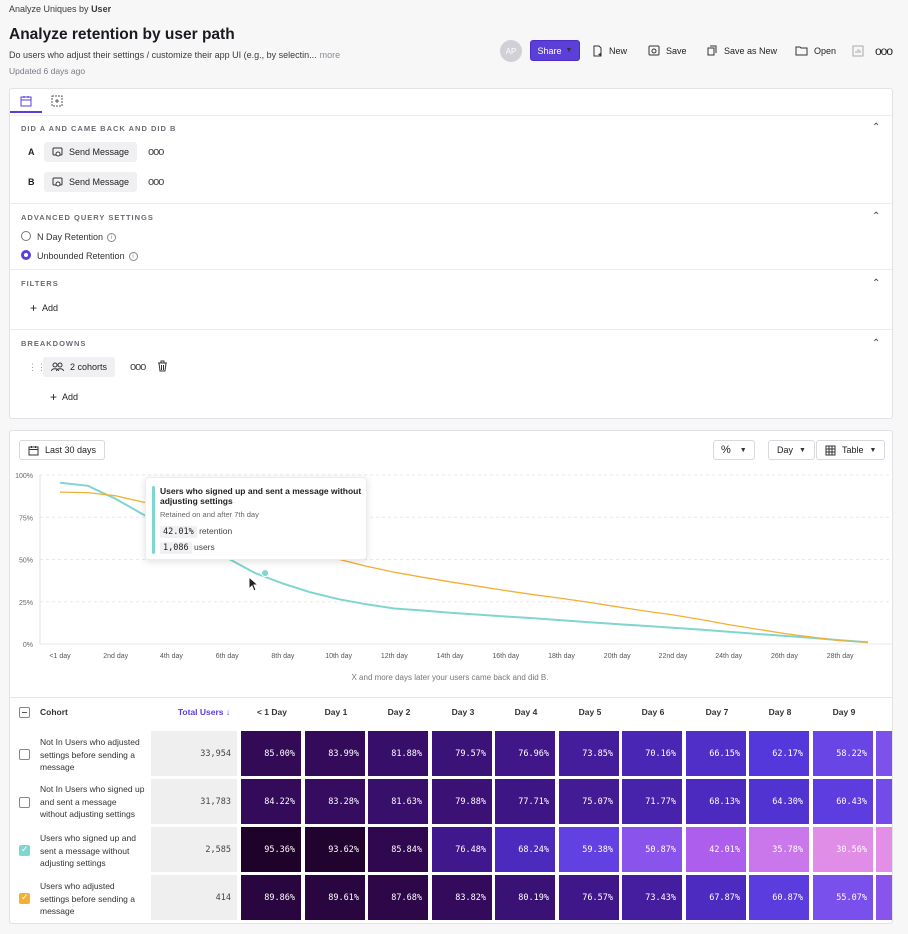 Image resolution: width=908 pixels, height=934 pixels. What do you see at coordinates (101, 9) in the screenshot?
I see `analyze-entity: User` at bounding box center [101, 9].